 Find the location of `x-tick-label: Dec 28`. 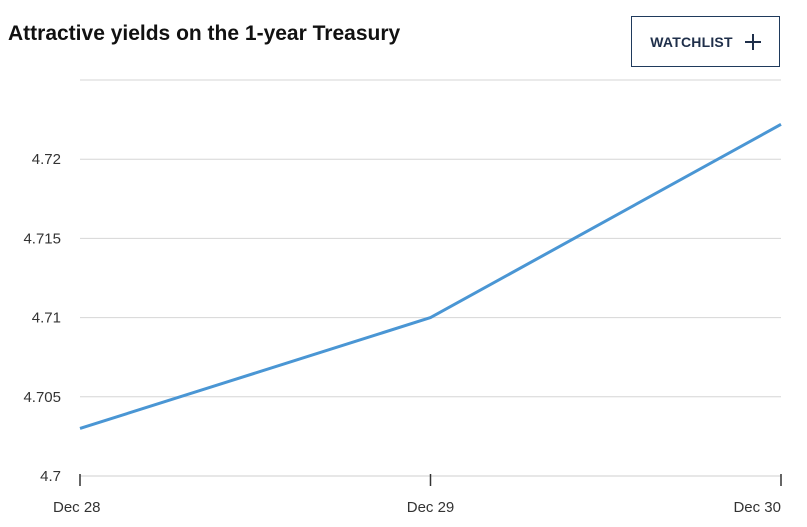

x-tick-label: Dec 28 is located at coordinates (77, 507).